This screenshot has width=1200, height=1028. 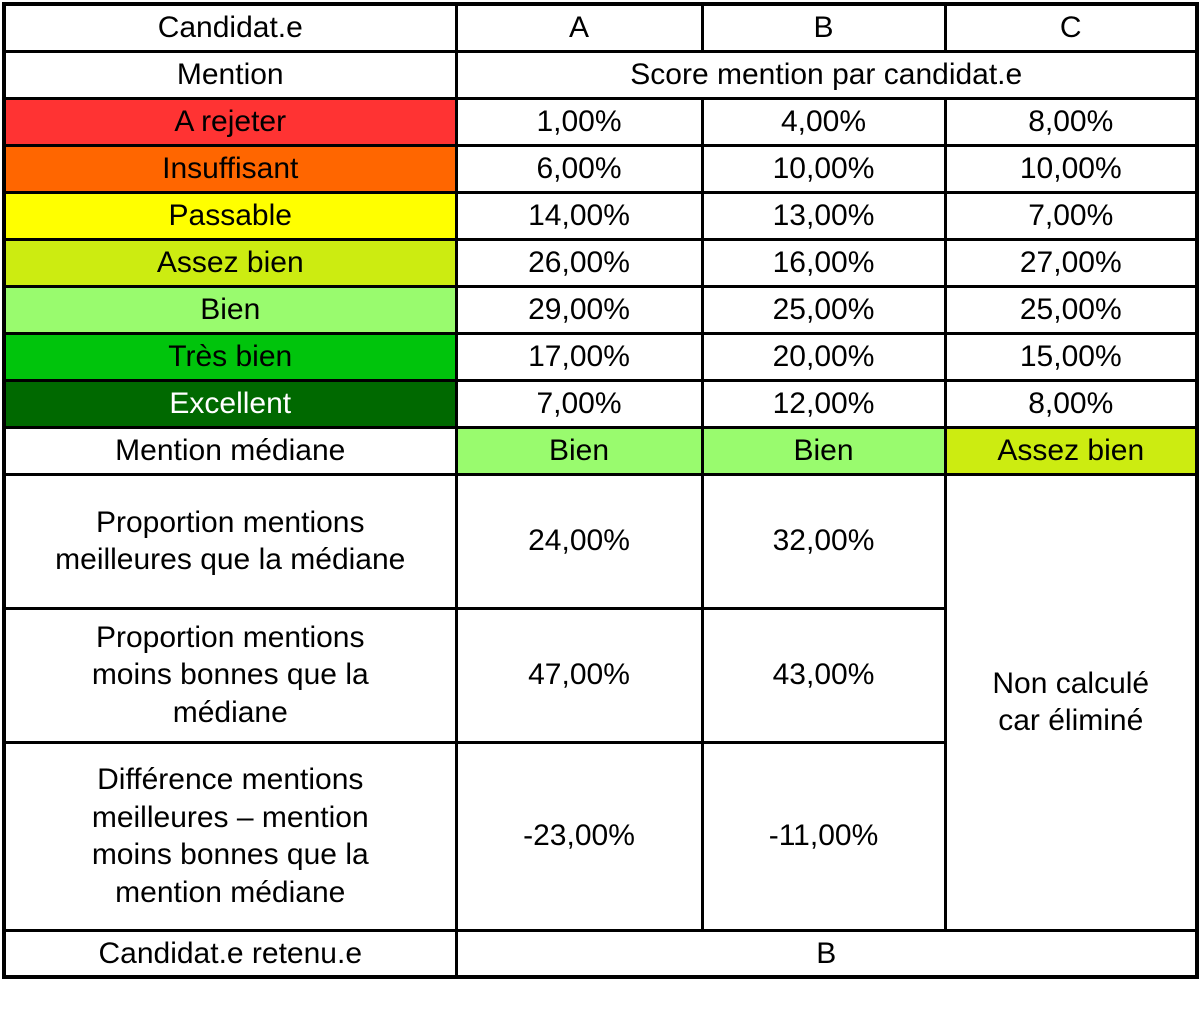 I want to click on score-c-assez-bien: 27,00%, so click(x=1071, y=262).